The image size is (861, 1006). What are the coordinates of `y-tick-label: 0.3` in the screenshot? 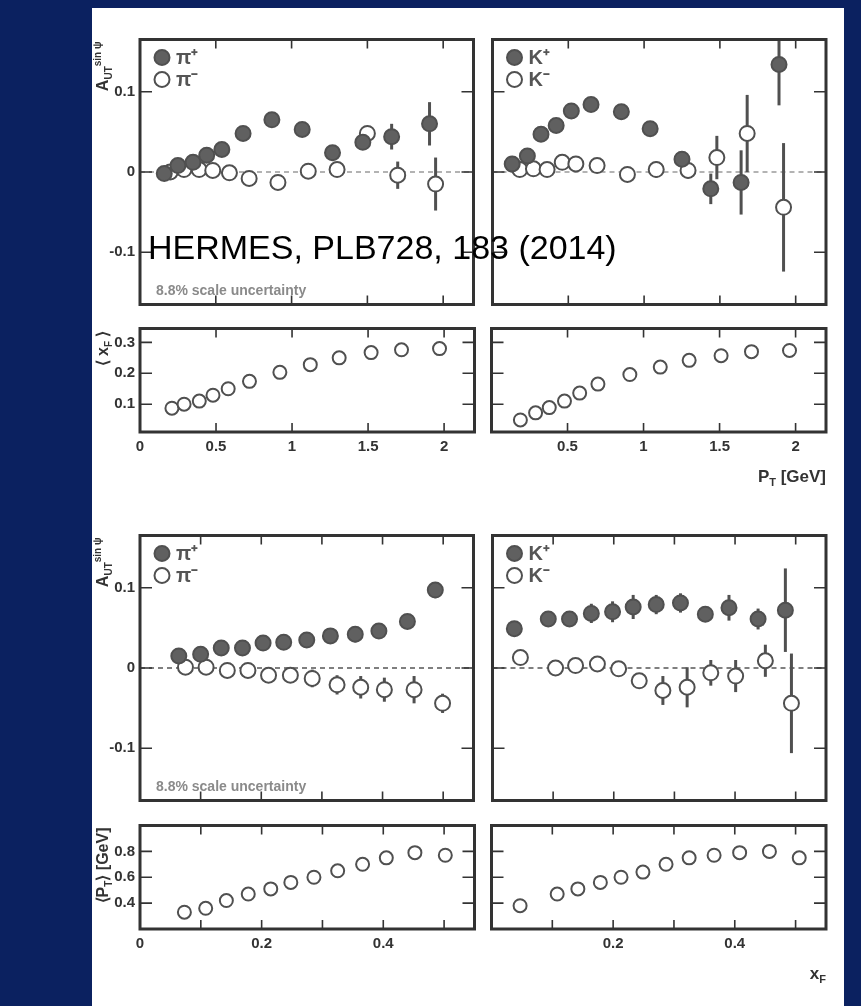 It's located at (124, 341).